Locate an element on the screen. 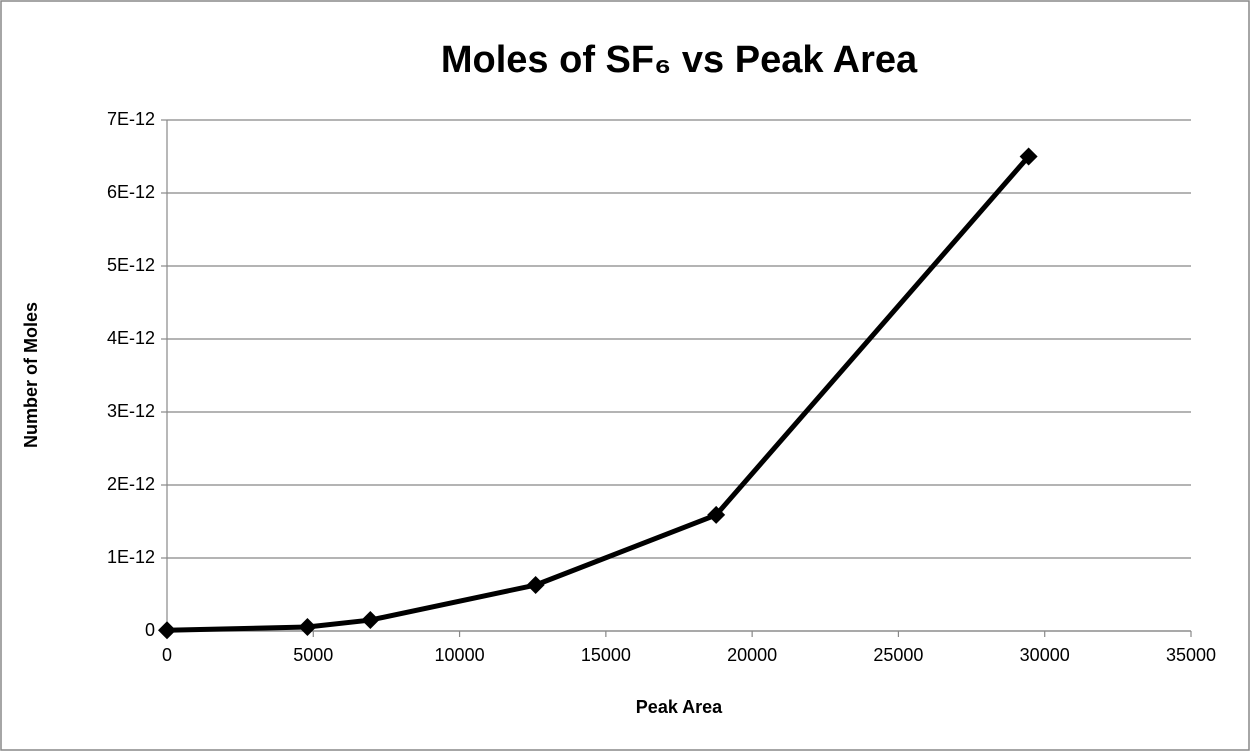  x-tick-label: 20000 is located at coordinates (752, 655).